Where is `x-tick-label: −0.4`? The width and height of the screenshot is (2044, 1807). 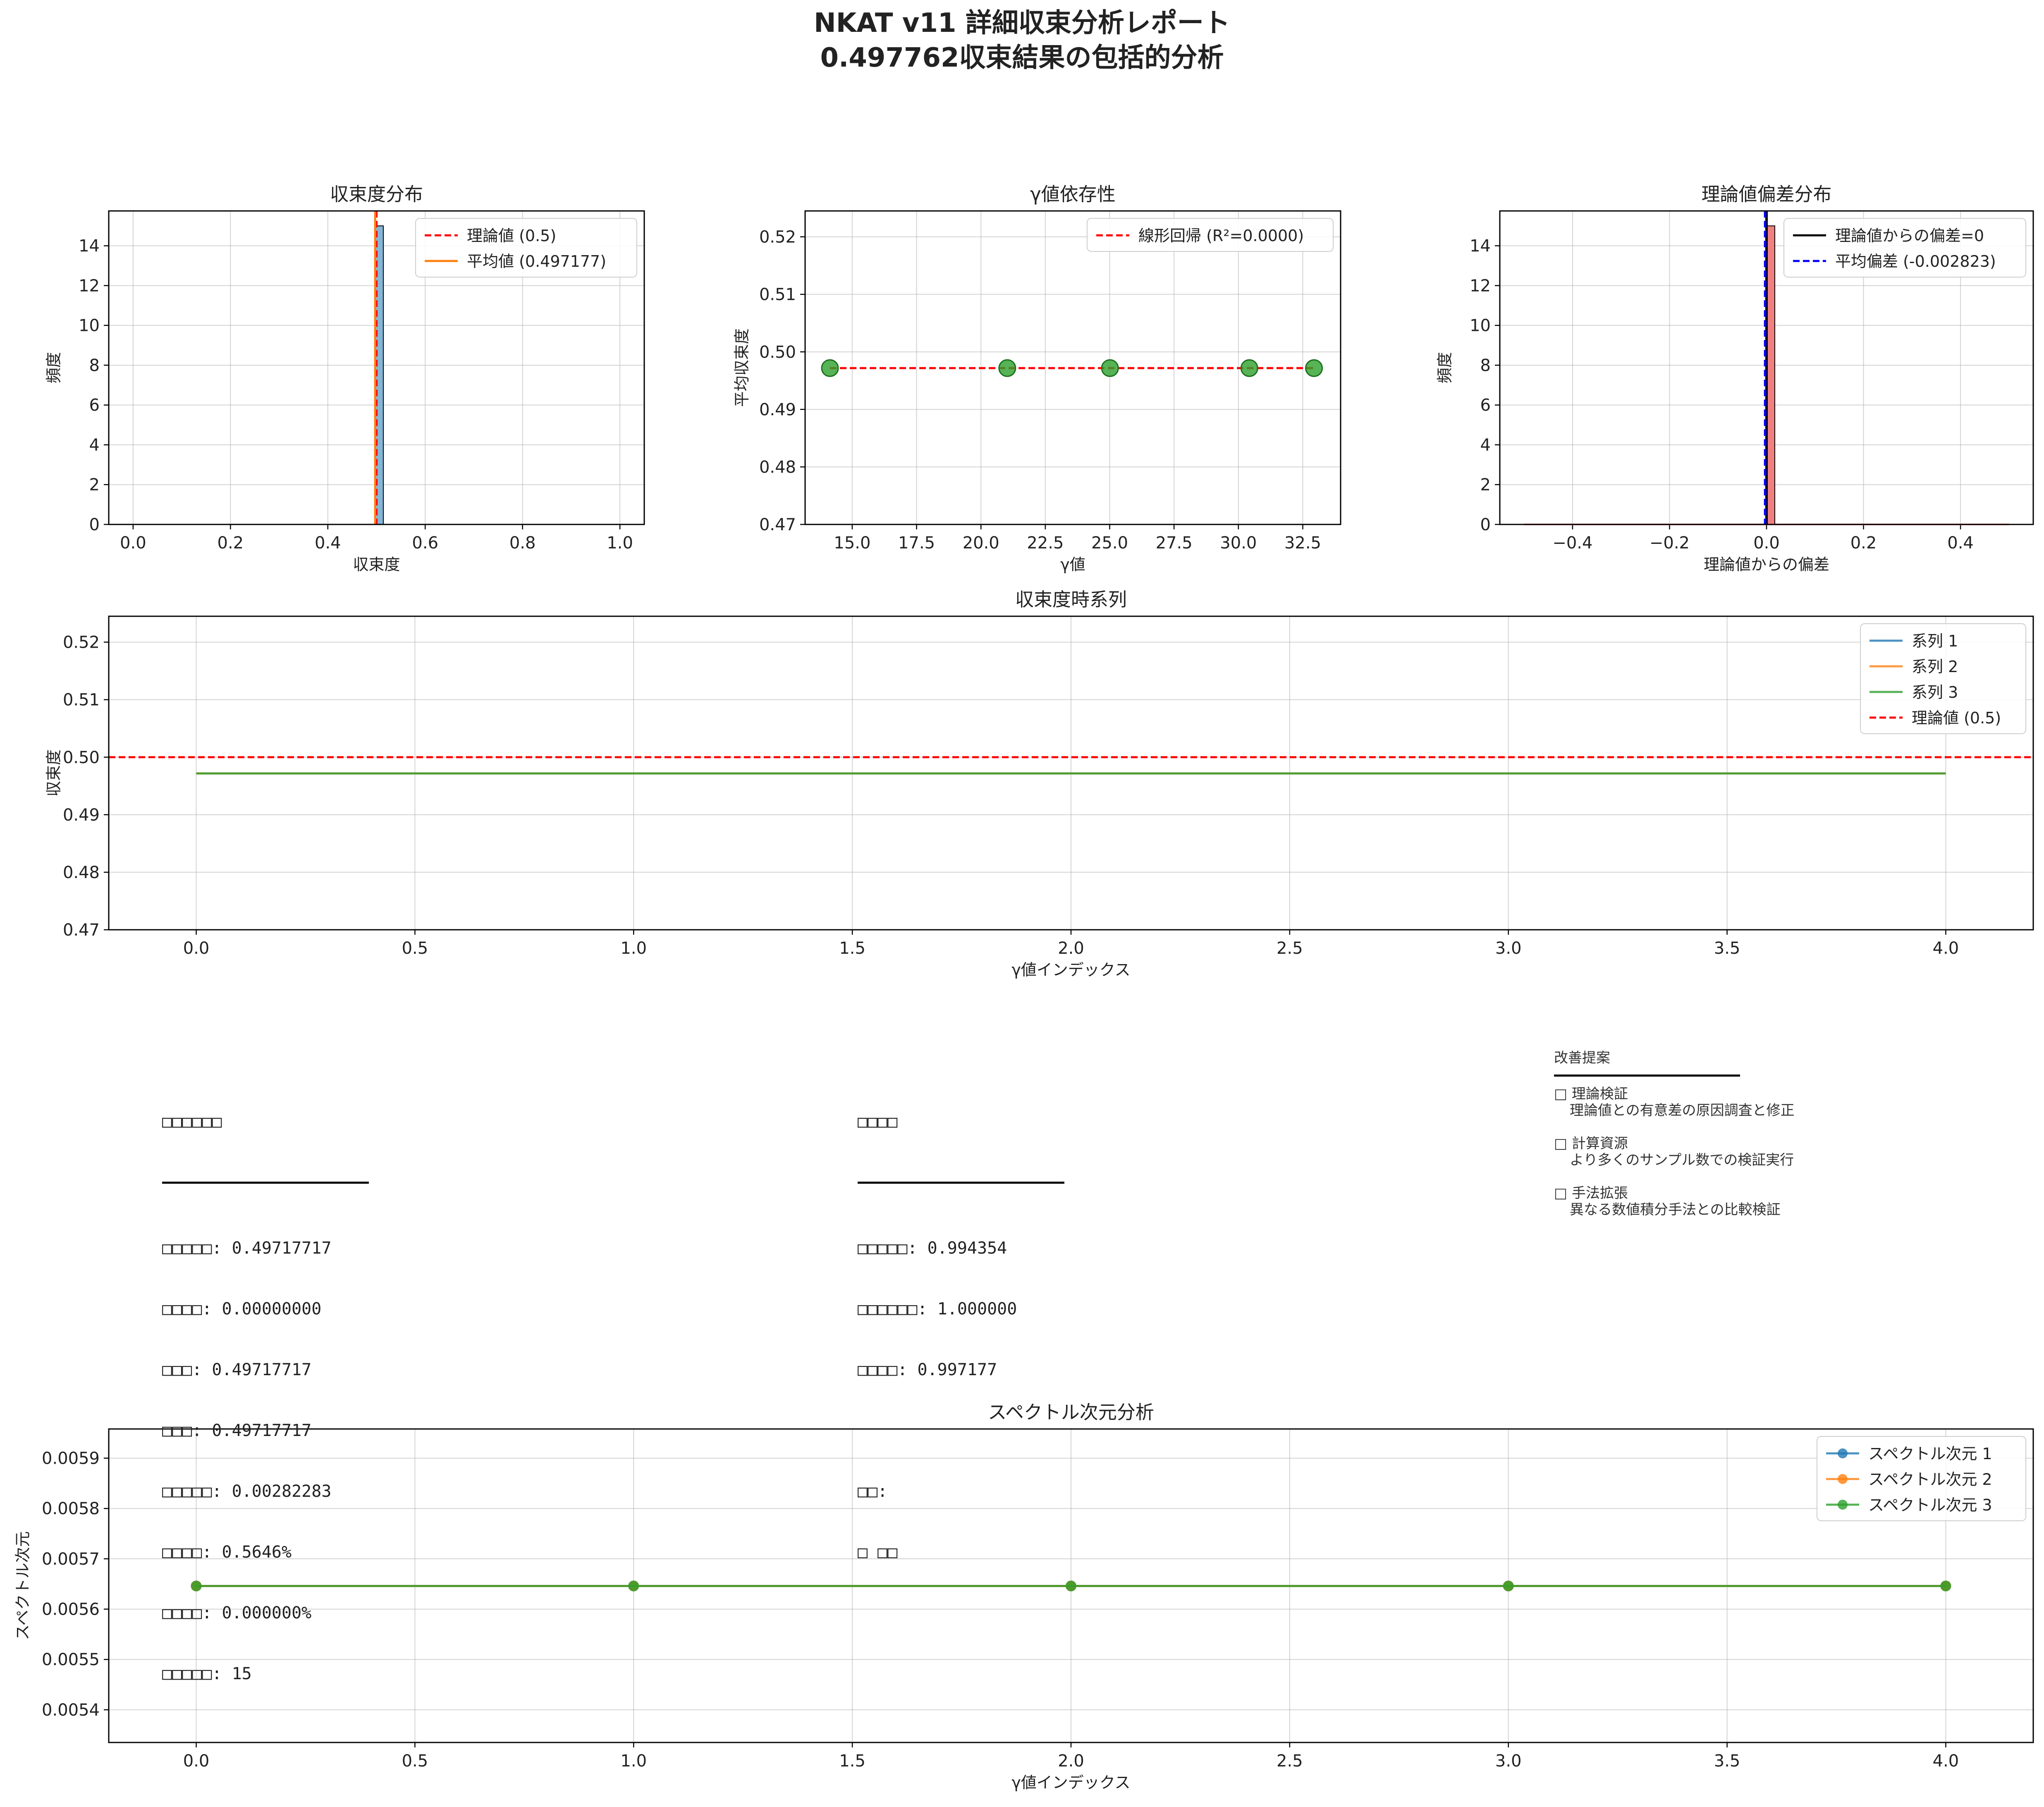
x-tick-label: −0.4 is located at coordinates (1572, 543).